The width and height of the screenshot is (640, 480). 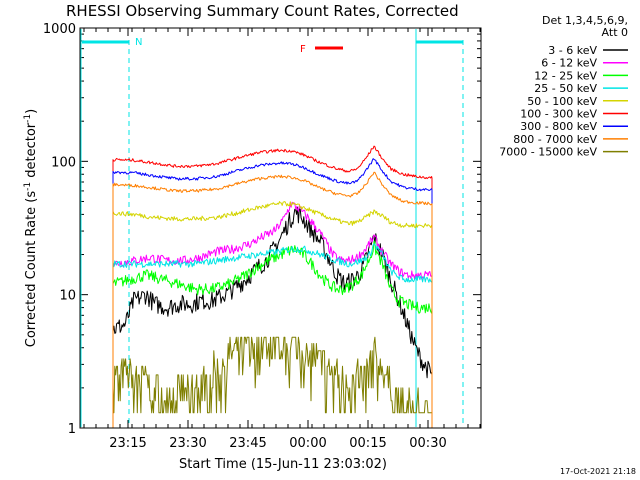 I want to click on y-axis-label: Corrected Count Rate (s-1 detector-1), so click(x=31, y=228).